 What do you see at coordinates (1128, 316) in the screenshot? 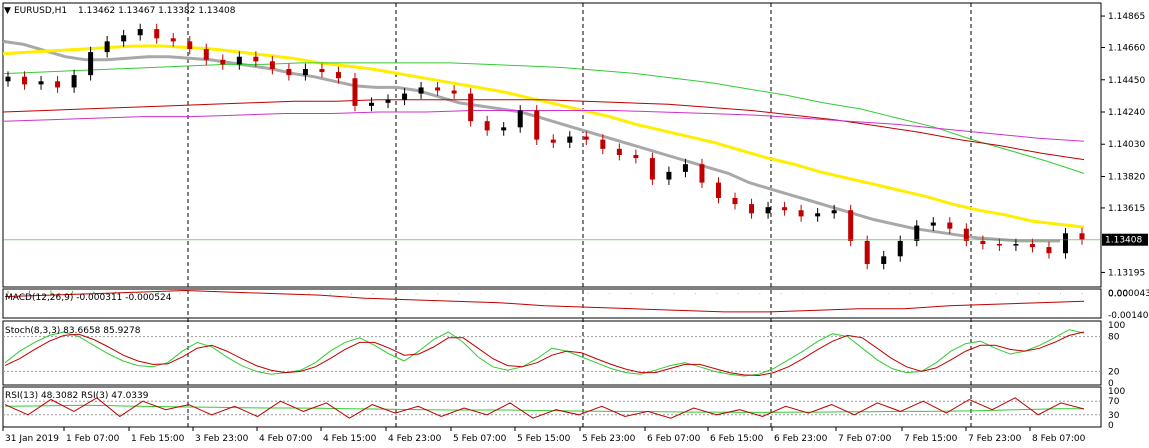
I see `macd-y-tick-label: -0.001407` at bounding box center [1128, 316].